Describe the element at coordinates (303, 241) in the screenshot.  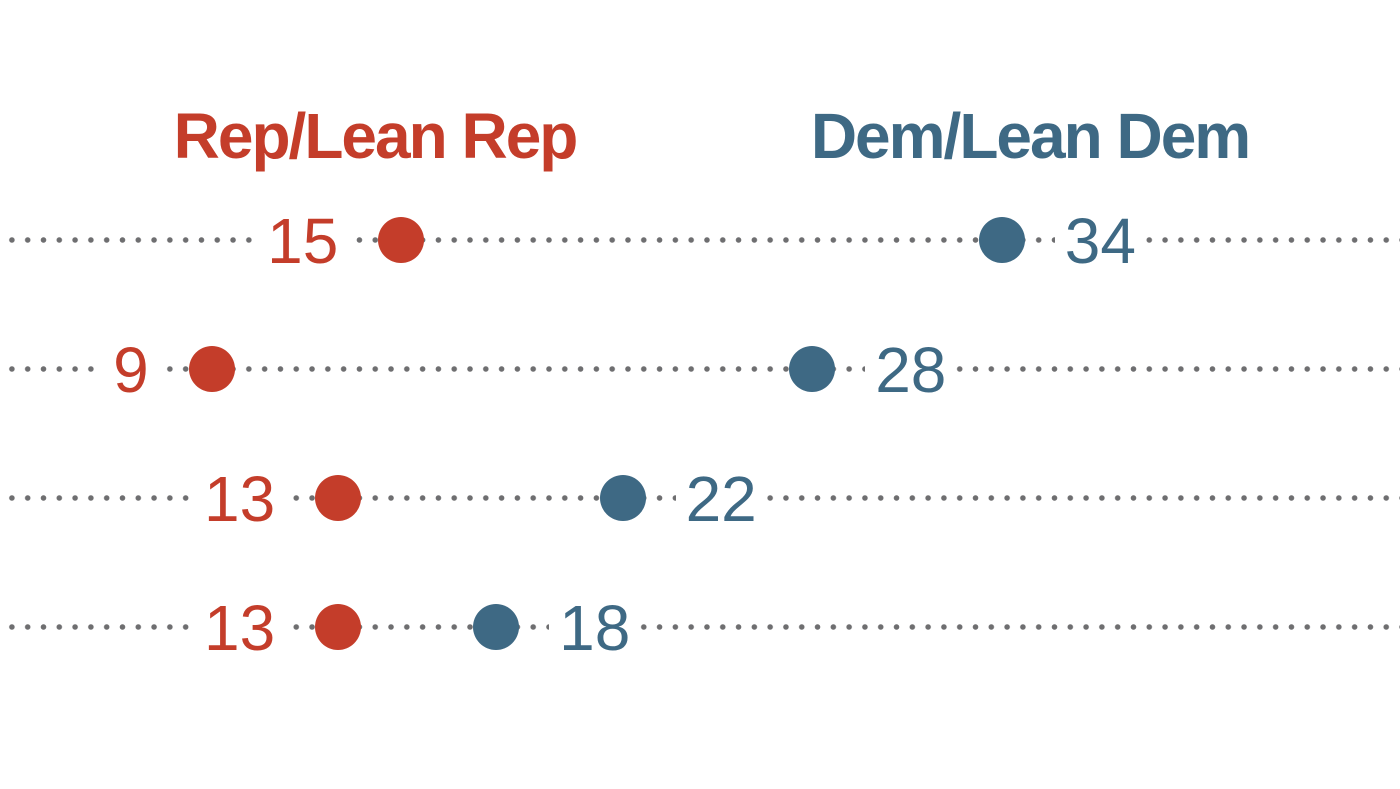
I see `rep-value-label: 15` at that location.